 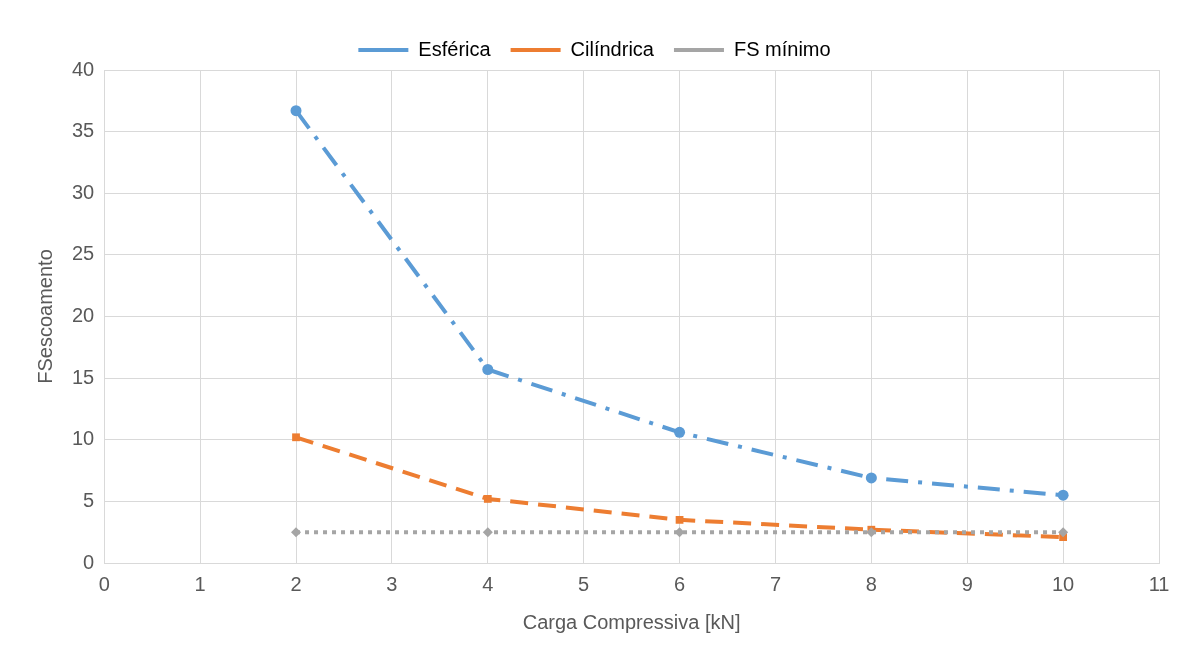 I want to click on x-tick-label: 8, so click(x=871, y=583).